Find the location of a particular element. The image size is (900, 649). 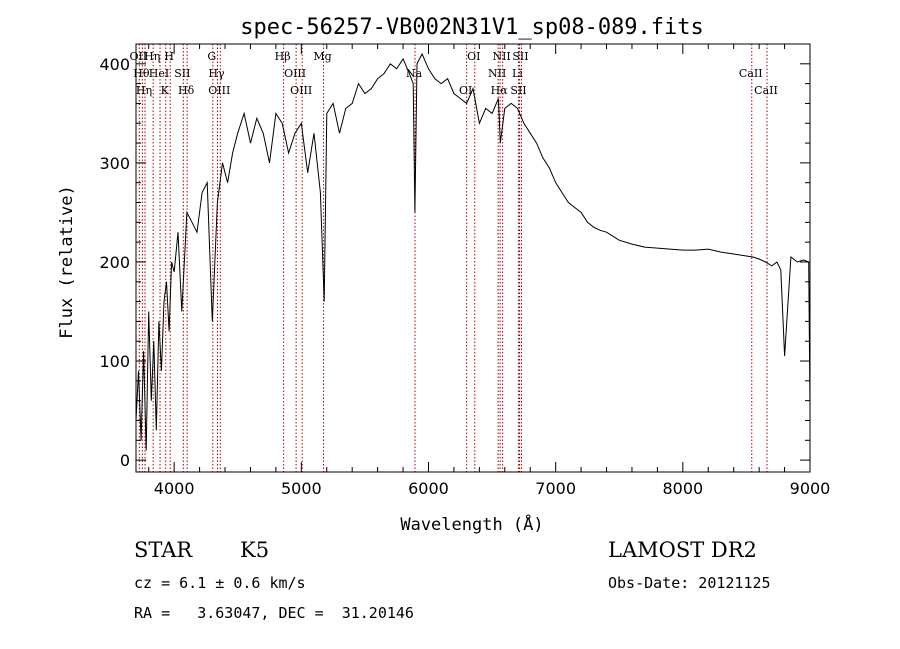

y-tick-label: 0 is located at coordinates (125, 460).